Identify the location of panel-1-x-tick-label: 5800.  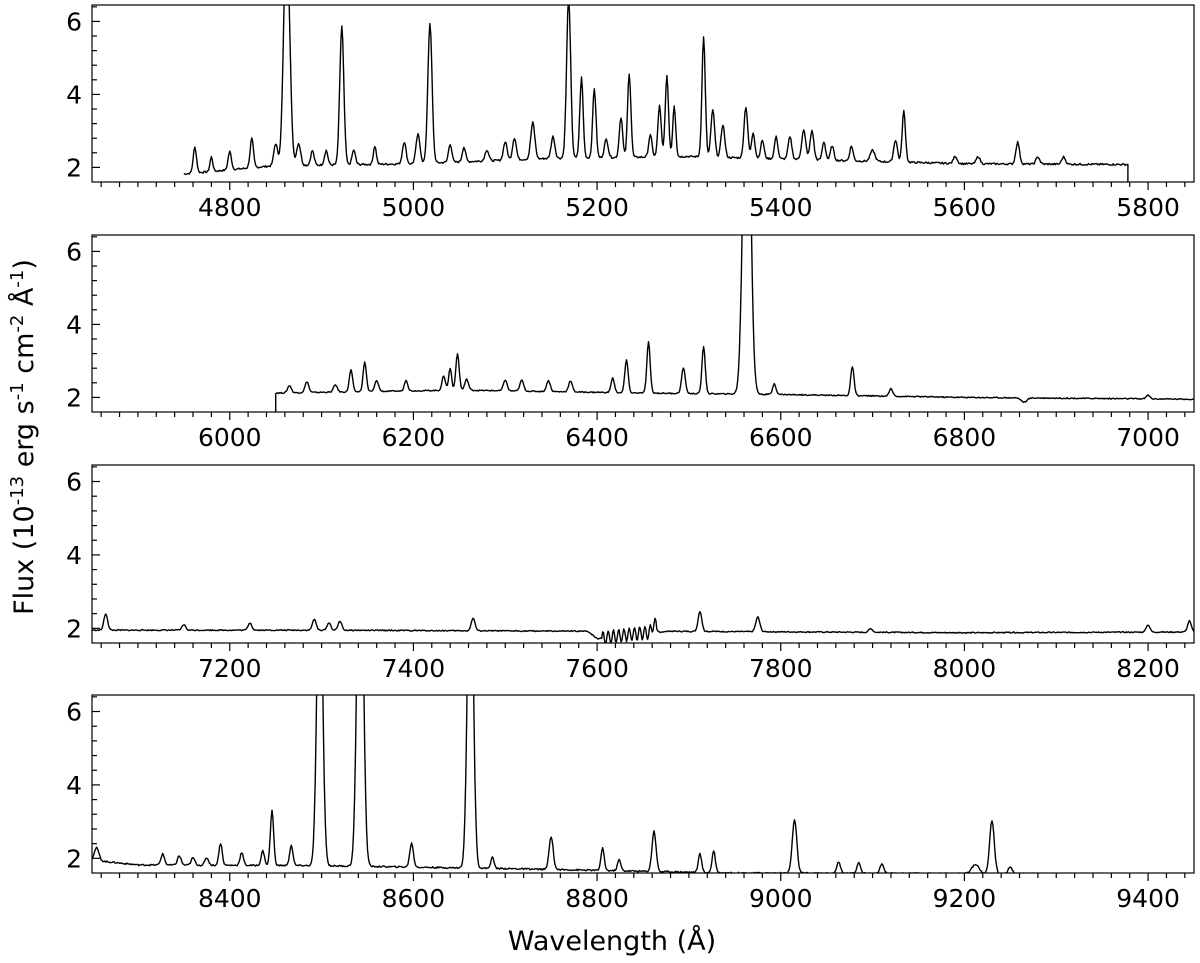
(1148, 207).